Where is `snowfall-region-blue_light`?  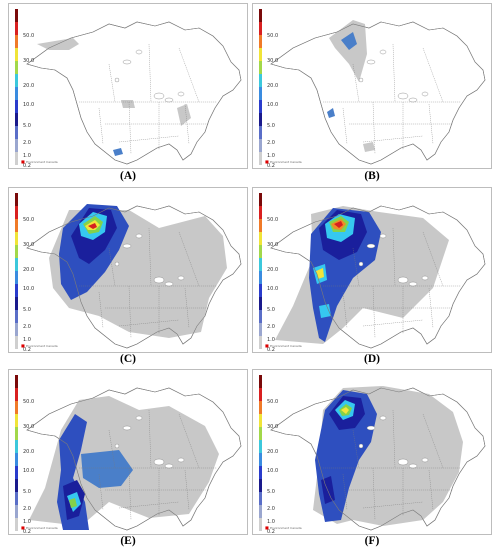 snowfall-region-blue_light is located at coordinates (107, 469).